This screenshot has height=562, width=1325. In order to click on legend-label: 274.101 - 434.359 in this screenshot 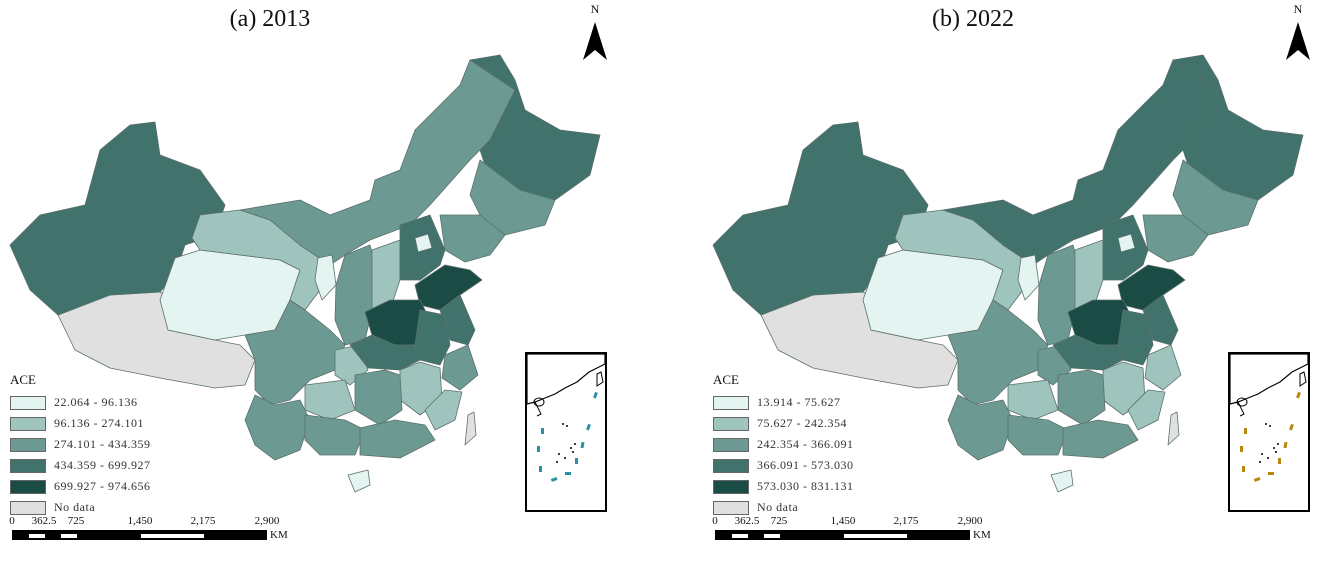, I will do `click(102, 444)`.